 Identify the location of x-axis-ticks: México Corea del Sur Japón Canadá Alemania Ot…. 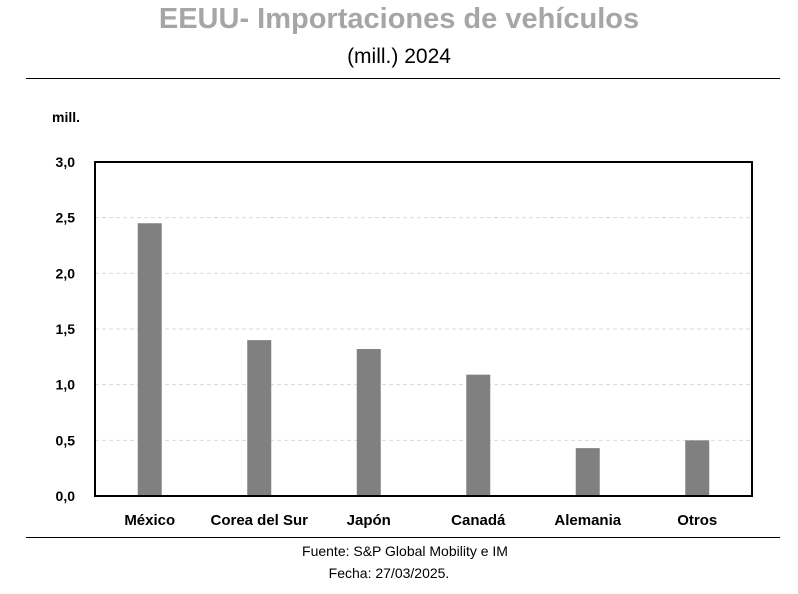
(420, 520).